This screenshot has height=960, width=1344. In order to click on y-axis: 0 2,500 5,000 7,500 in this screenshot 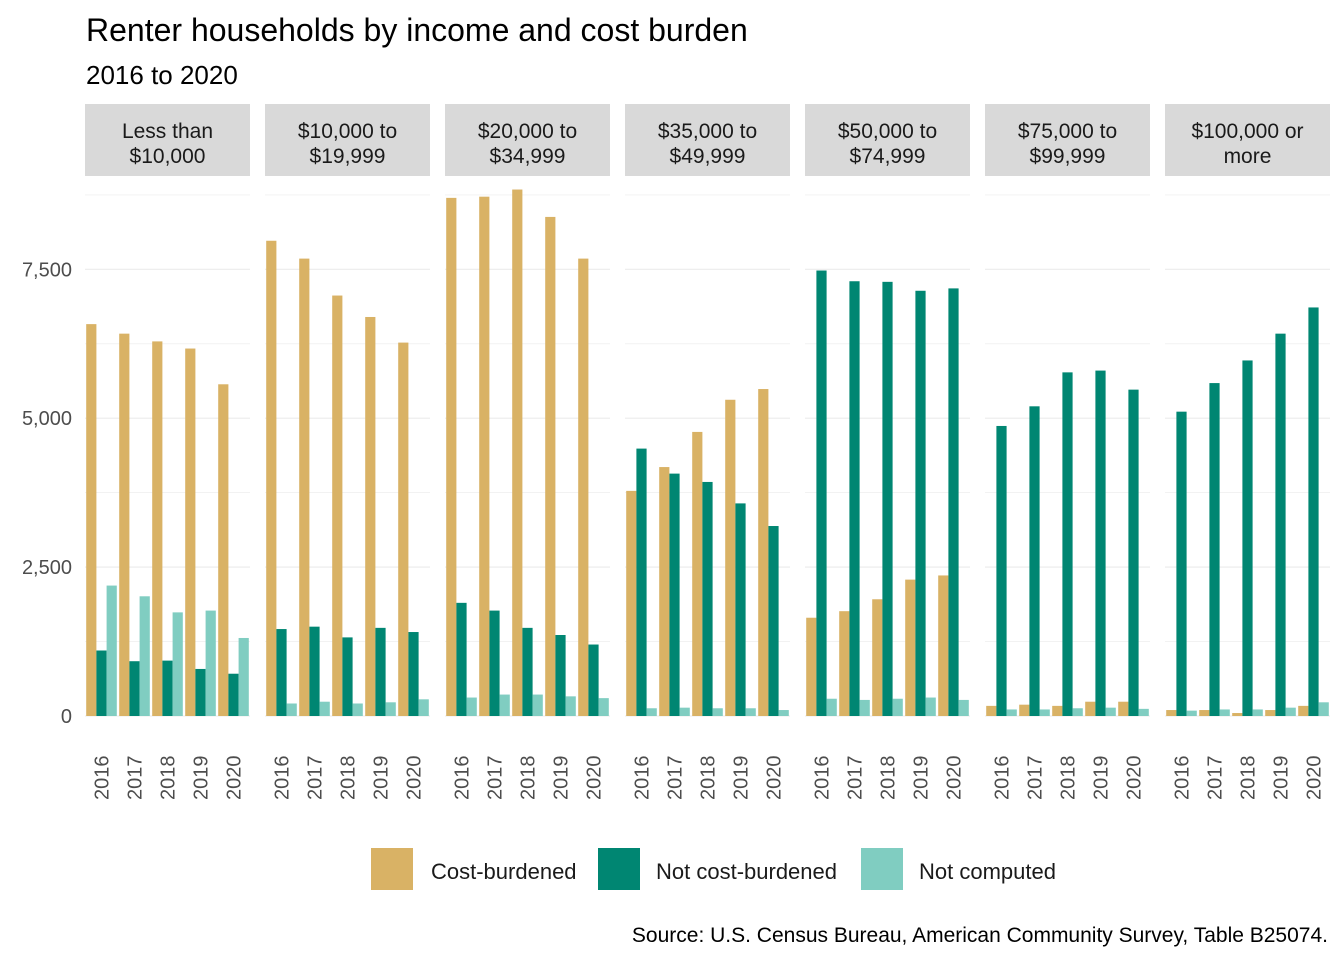, I will do `click(47, 493)`.